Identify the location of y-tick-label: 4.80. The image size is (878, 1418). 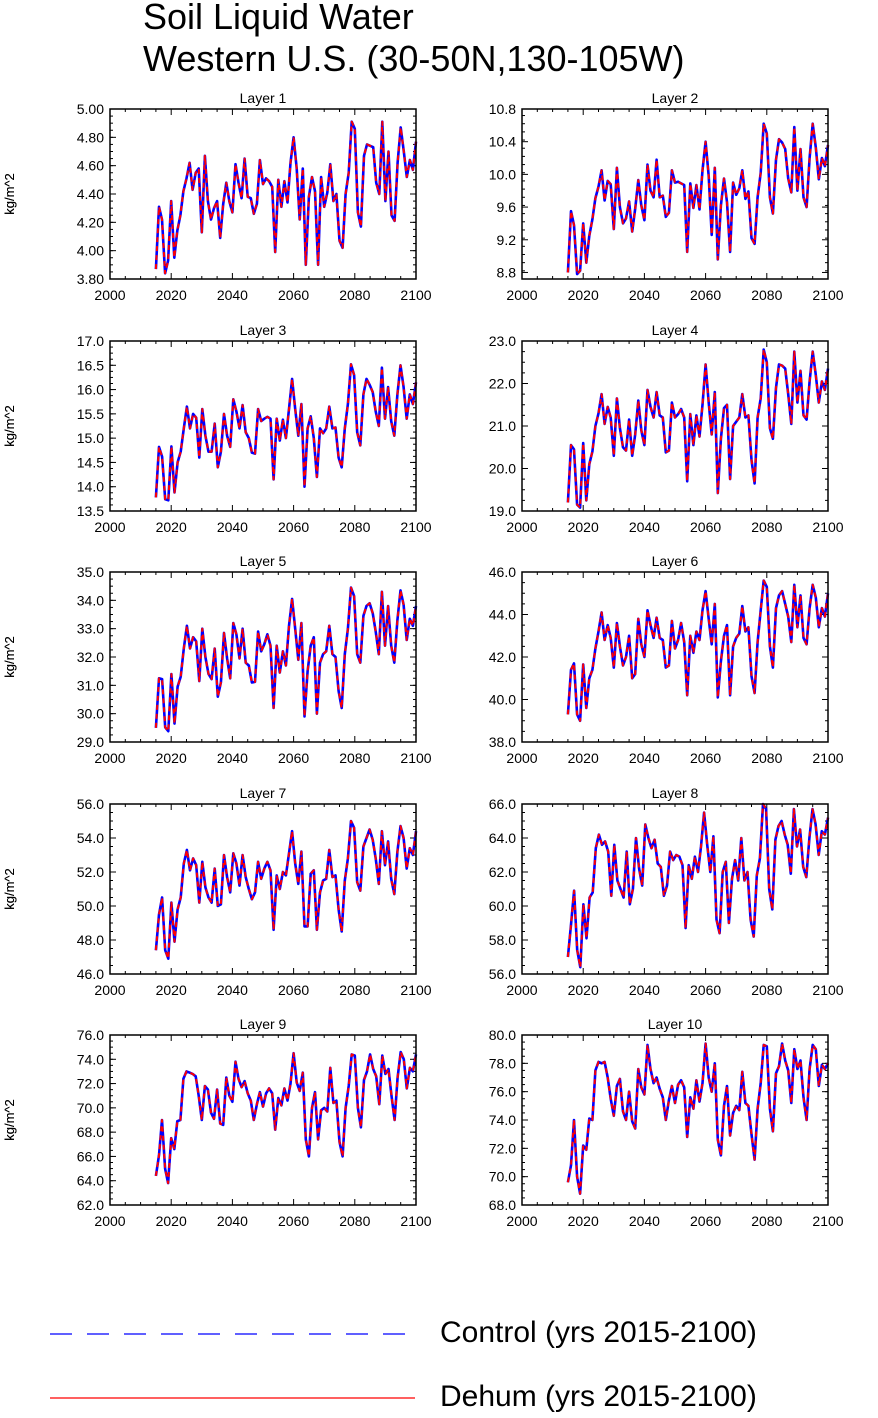
(90, 137).